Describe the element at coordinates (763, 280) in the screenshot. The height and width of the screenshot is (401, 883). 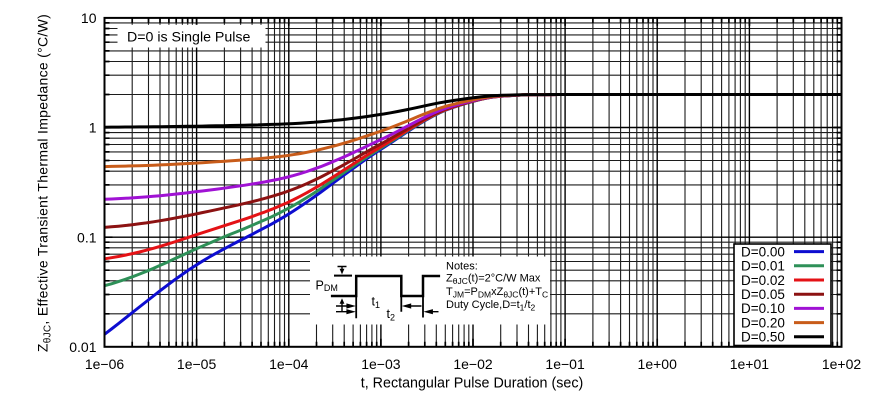
I see `svg-text: D=0.02` at that location.